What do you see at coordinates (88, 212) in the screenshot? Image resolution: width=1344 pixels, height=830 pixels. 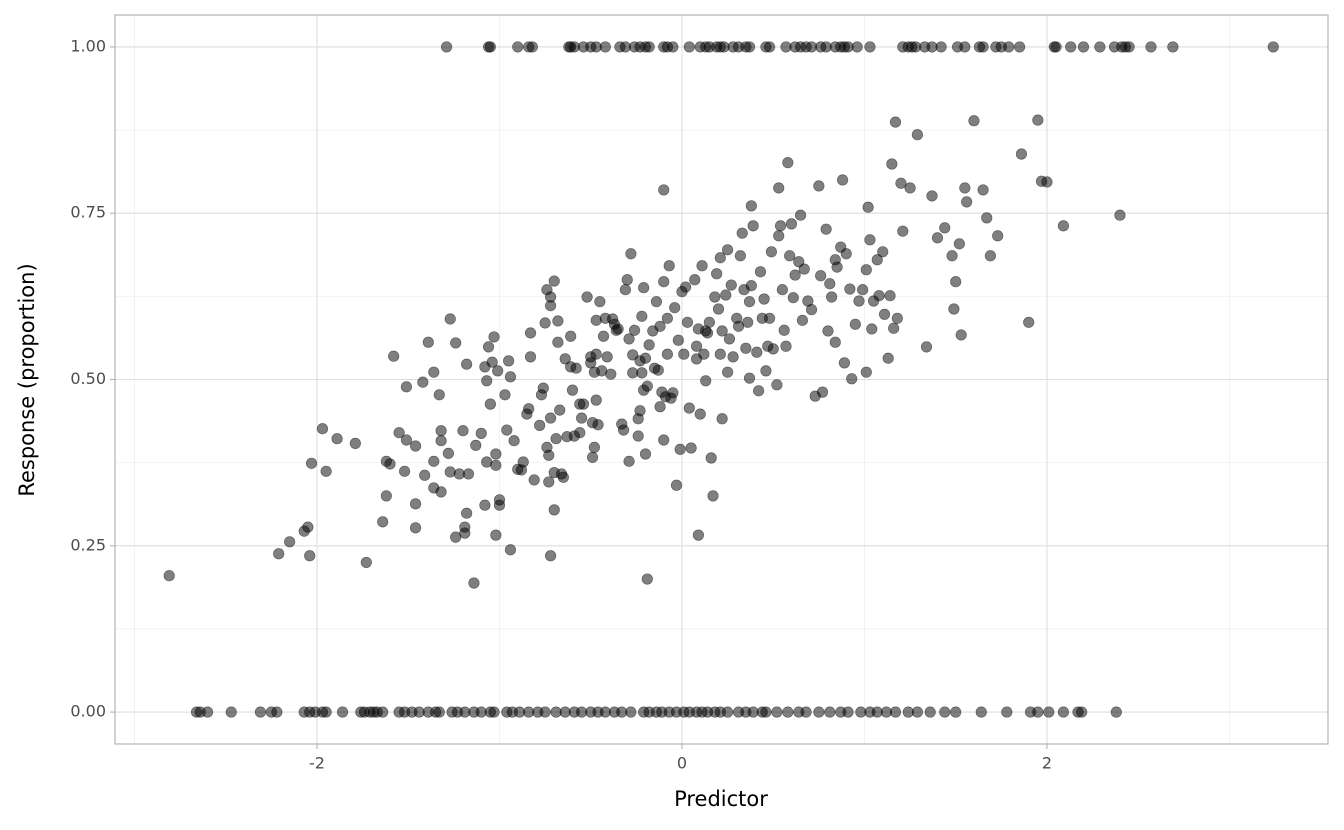 I see `y-tick-label: 0.75` at bounding box center [88, 212].